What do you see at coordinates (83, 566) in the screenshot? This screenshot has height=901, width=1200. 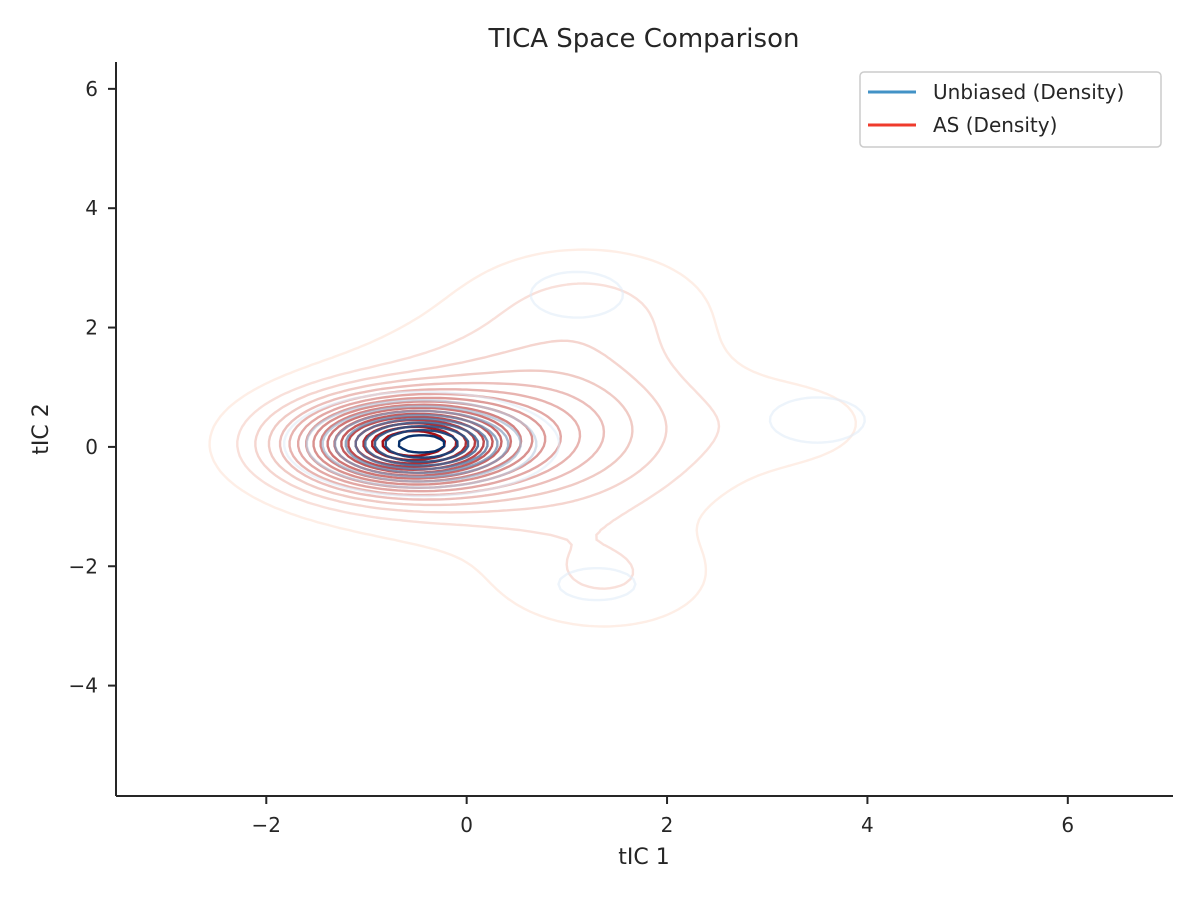 I see `y-tick-label: −2` at bounding box center [83, 566].